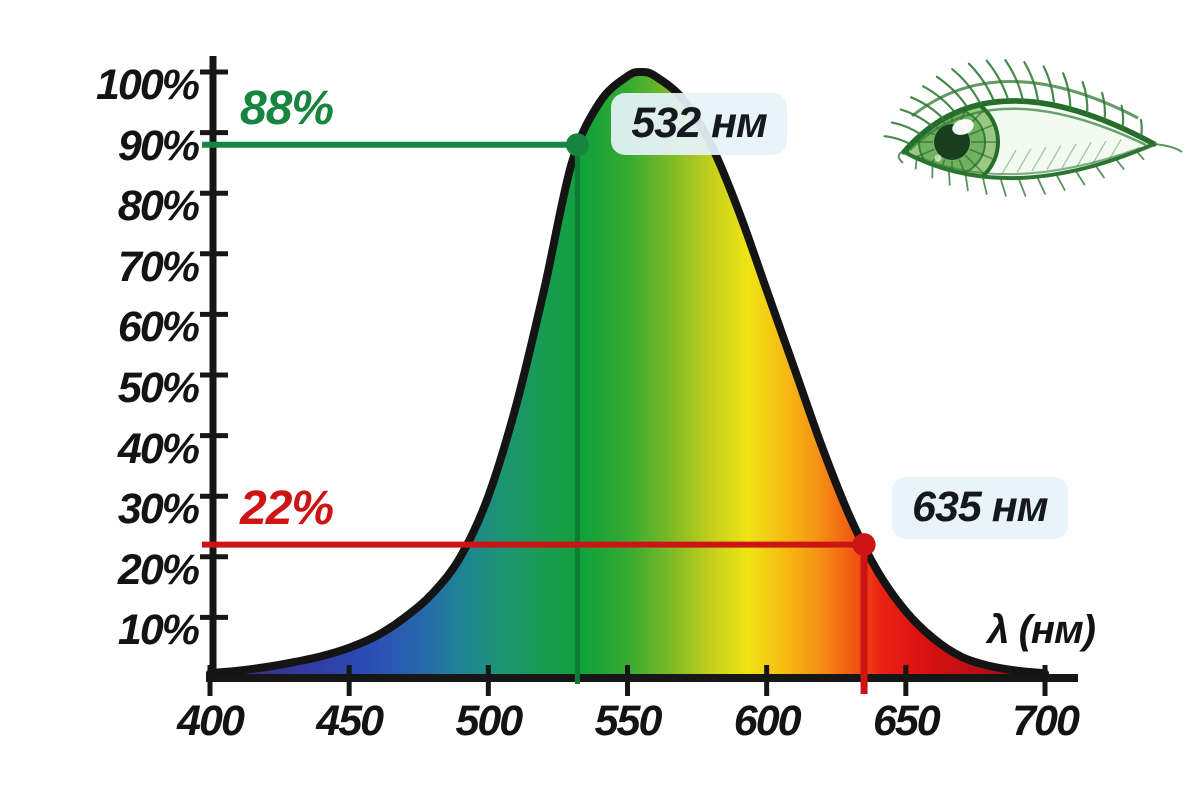 This screenshot has height=800, width=1200. Describe the element at coordinates (287, 508) in the screenshot. I see `red-percent-value: 22%` at that location.